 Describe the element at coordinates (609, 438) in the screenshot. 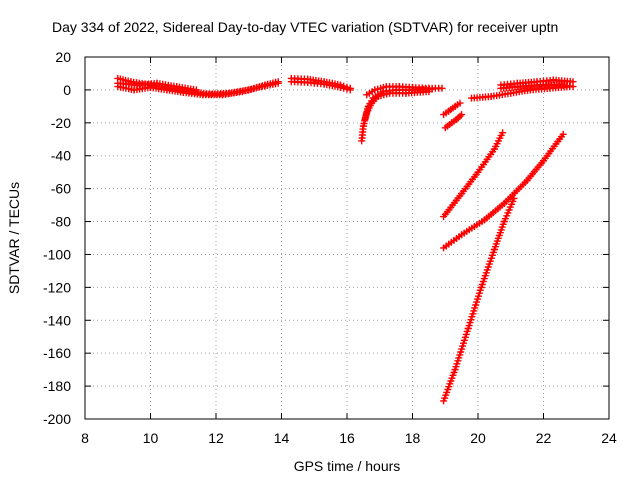

I see `x-tick-label: 24` at that location.